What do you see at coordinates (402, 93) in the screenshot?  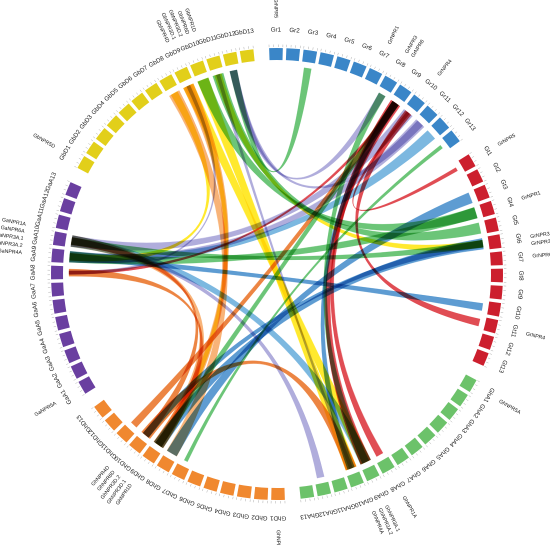 I see `chromosome-block-gr9` at bounding box center [402, 93].